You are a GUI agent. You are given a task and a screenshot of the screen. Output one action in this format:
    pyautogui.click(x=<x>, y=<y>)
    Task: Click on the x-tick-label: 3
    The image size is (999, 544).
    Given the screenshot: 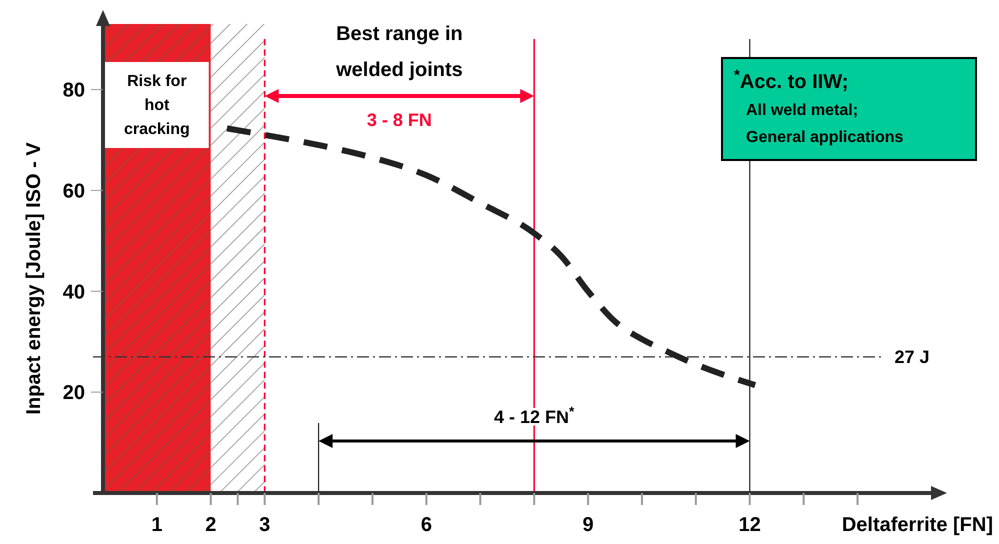 What is the action you would take?
    pyautogui.click(x=264, y=525)
    